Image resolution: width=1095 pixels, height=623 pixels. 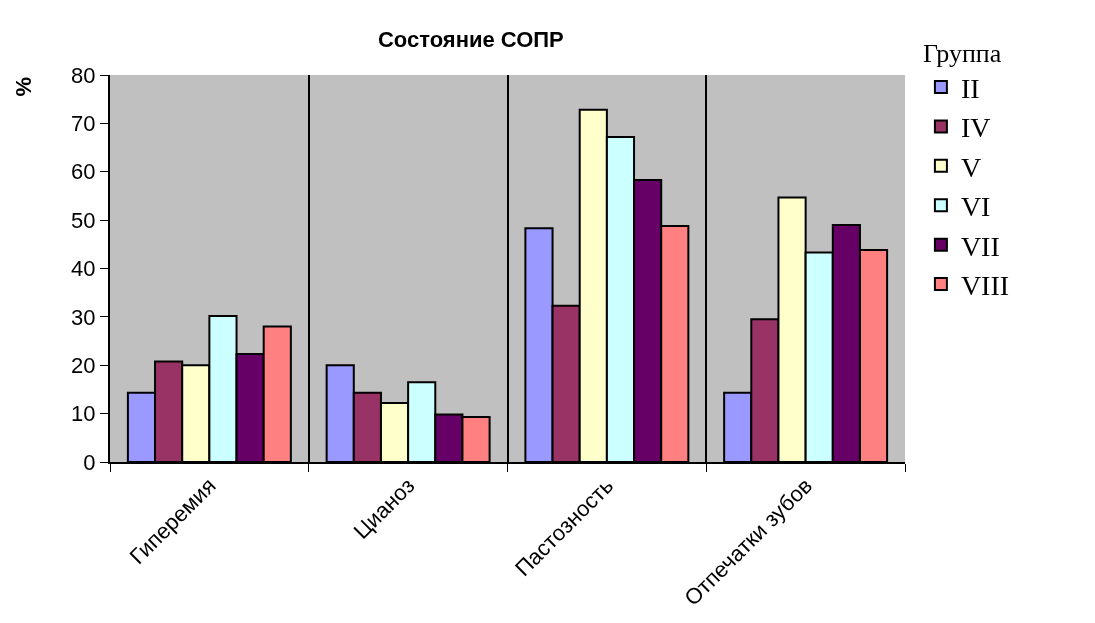 I want to click on y-axis-title: %, so click(x=23, y=86).